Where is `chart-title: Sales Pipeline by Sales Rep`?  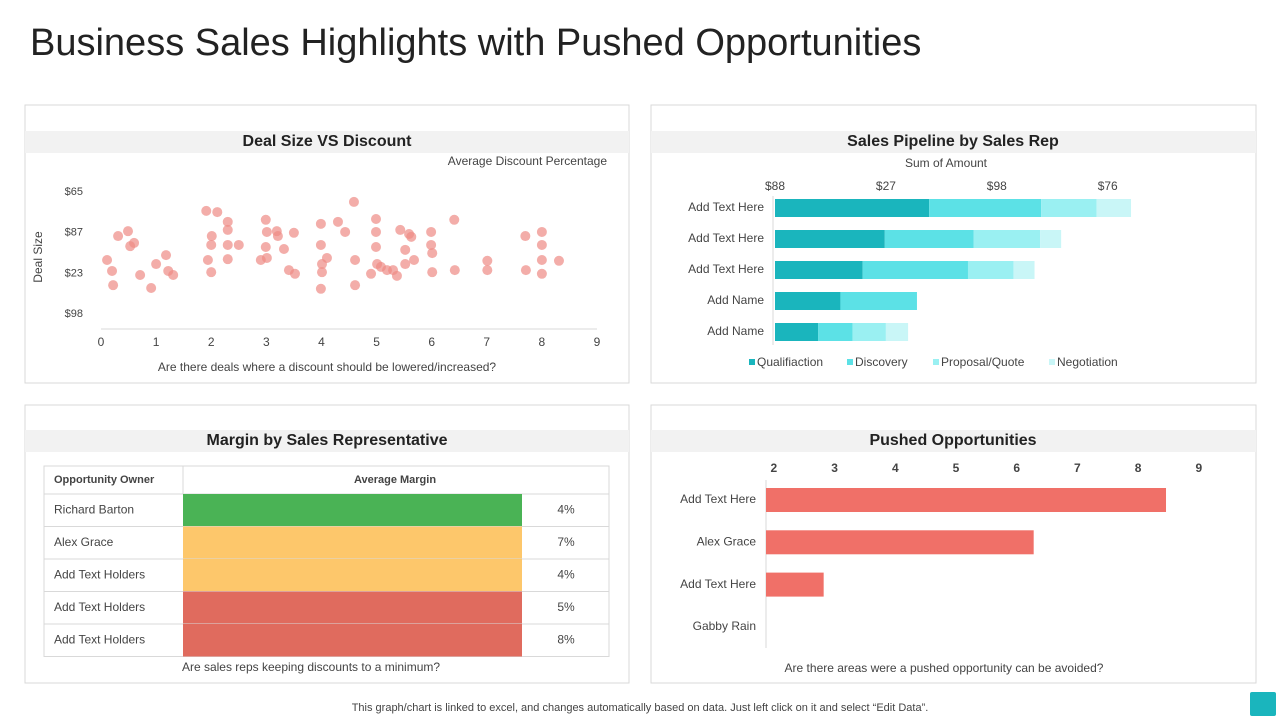 chart-title: Sales Pipeline by Sales Rep is located at coordinates (953, 141).